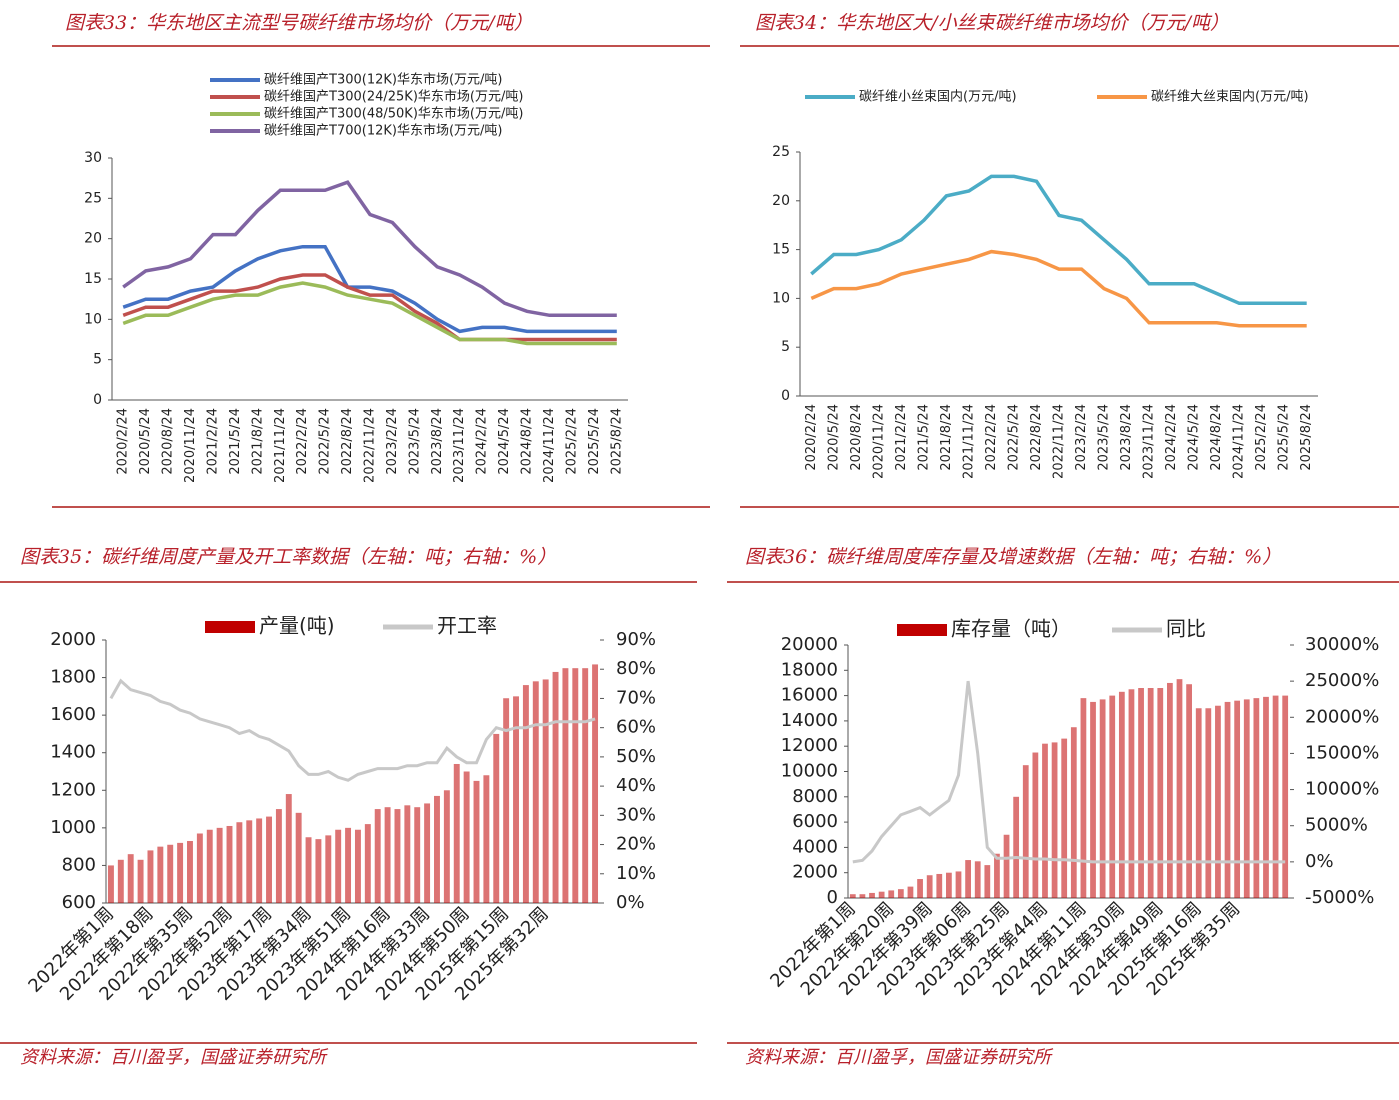  I want to click on x-tick-label: 2023/8/24, so click(437, 441).